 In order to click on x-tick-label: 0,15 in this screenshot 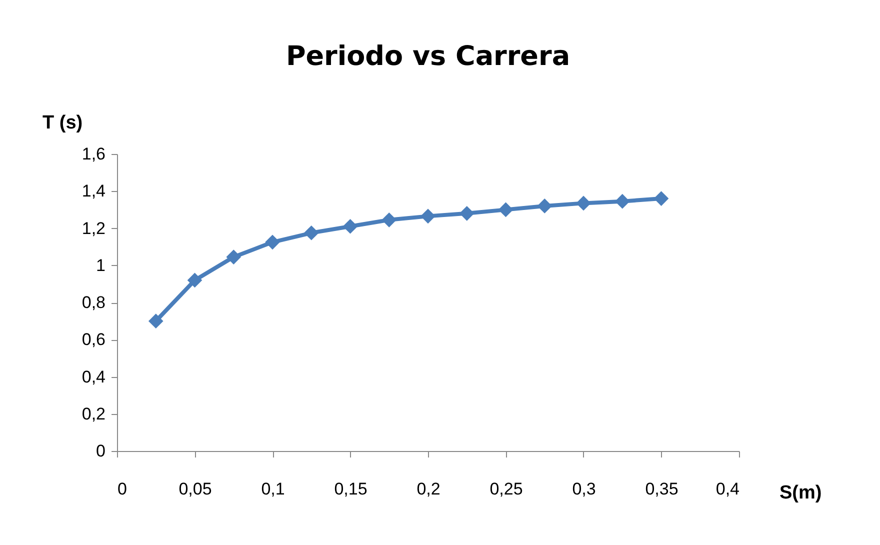, I will do `click(351, 489)`.